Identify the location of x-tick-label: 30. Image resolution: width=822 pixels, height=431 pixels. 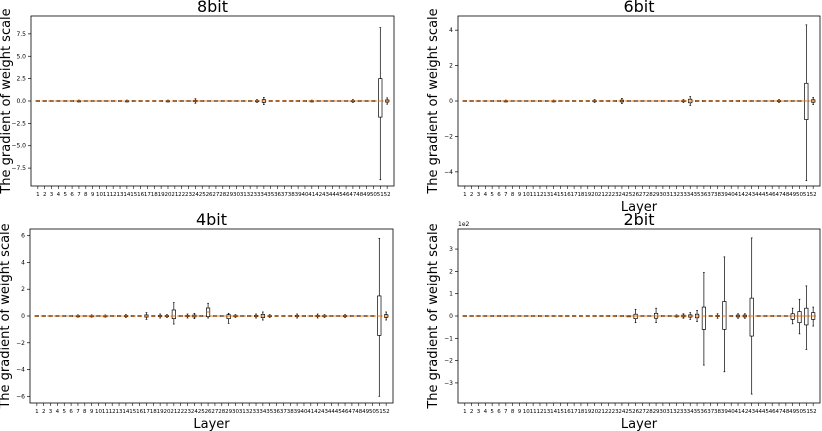
(235, 412).